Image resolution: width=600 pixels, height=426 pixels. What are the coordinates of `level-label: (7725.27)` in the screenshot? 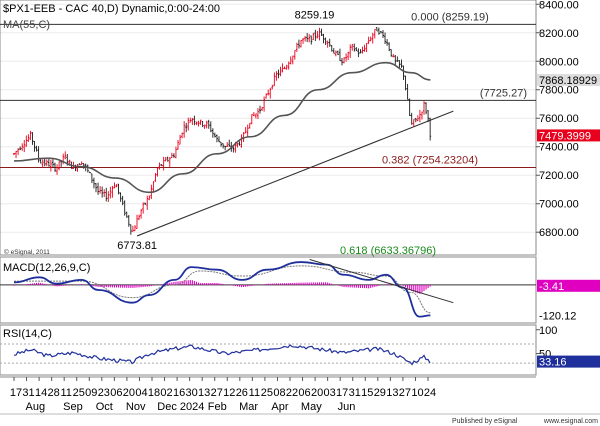 It's located at (503, 93).